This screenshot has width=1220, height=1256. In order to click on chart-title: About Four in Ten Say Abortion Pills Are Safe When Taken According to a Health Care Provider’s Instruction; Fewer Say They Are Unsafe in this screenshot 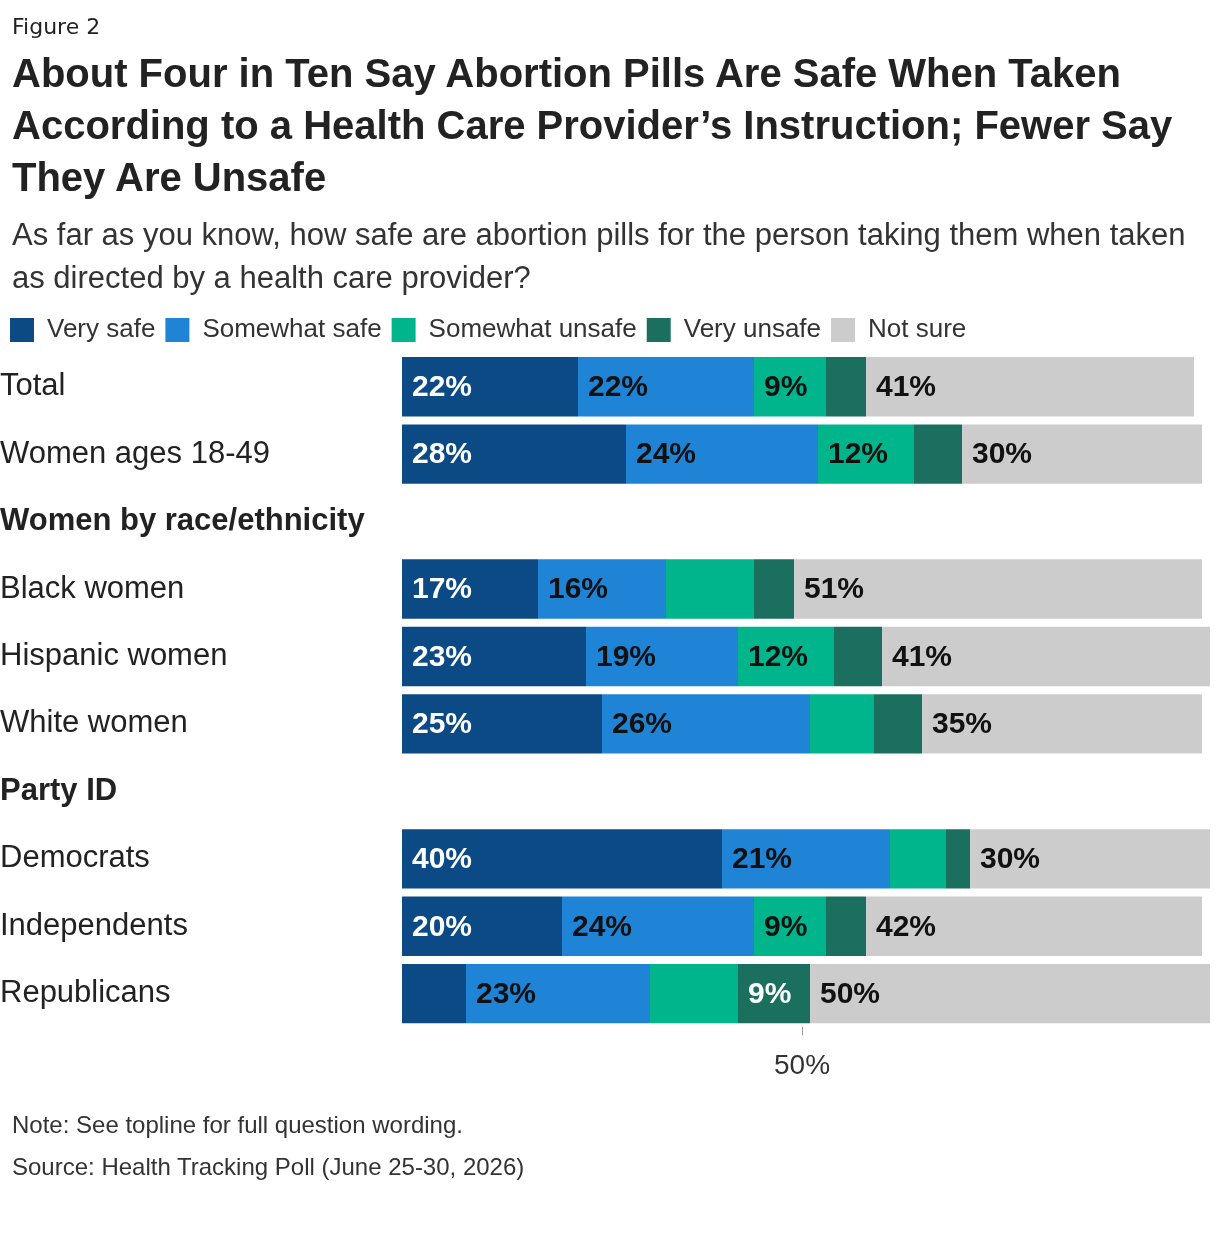, I will do `click(593, 125)`.